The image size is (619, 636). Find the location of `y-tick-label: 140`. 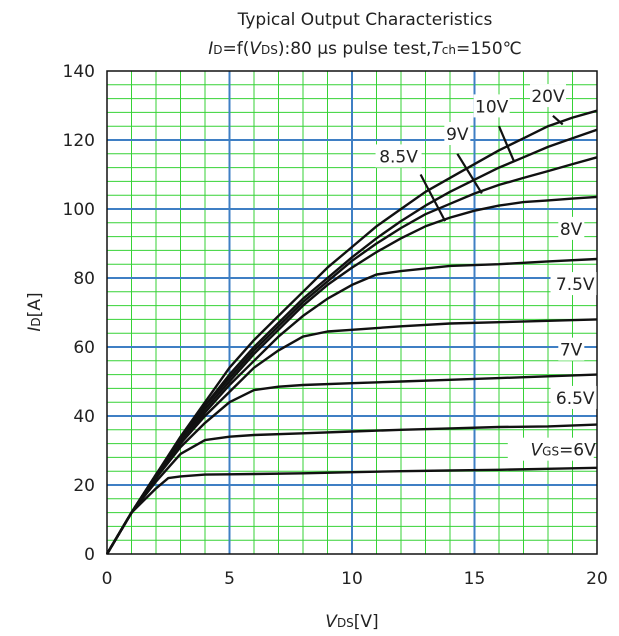

y-tick-label: 140 is located at coordinates (79, 72).